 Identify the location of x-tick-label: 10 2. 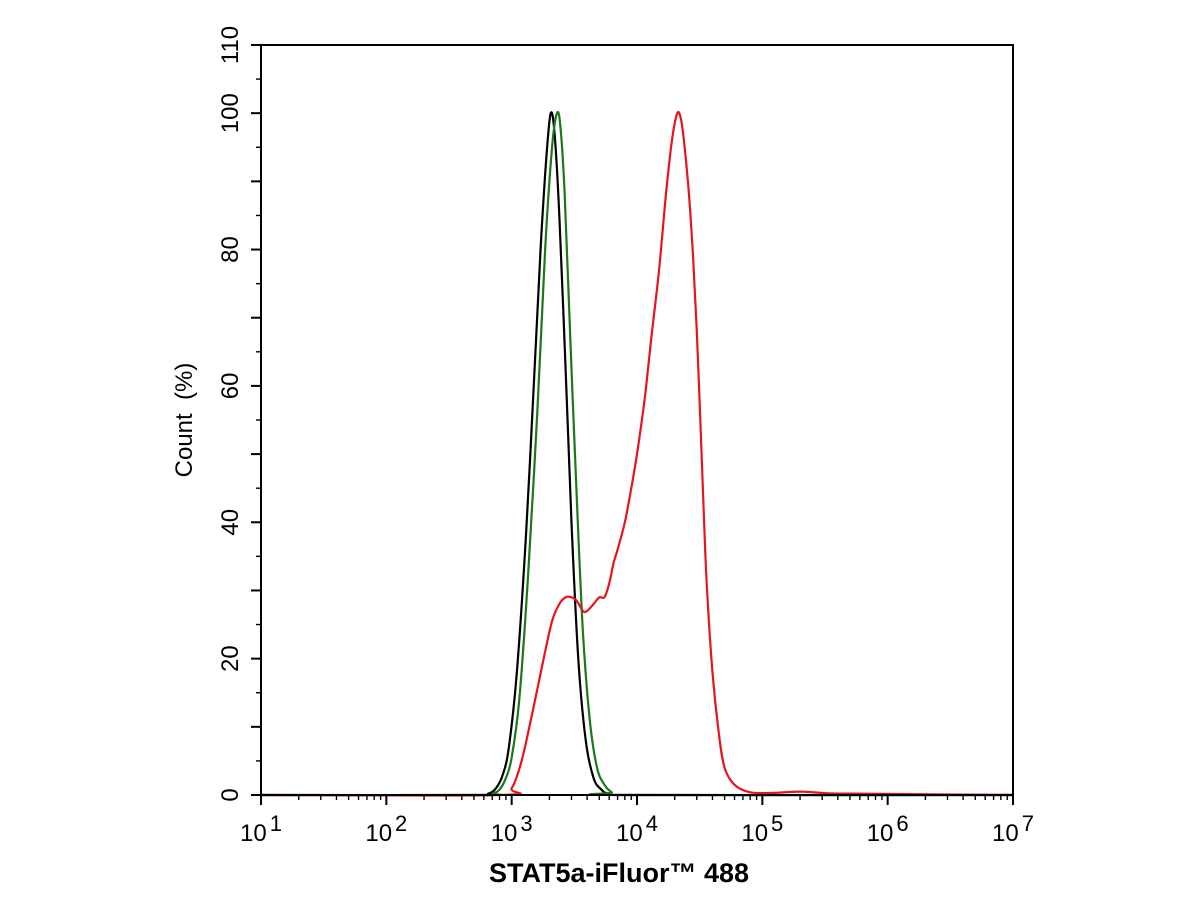
(386, 829).